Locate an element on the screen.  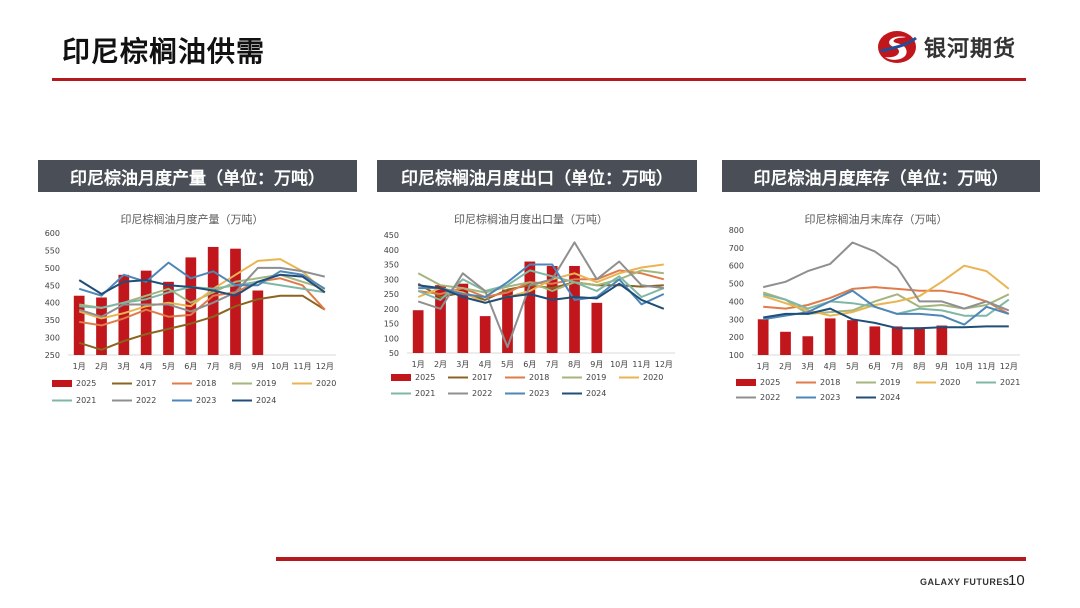
y-tick-label: 700 is located at coordinates (736, 248).